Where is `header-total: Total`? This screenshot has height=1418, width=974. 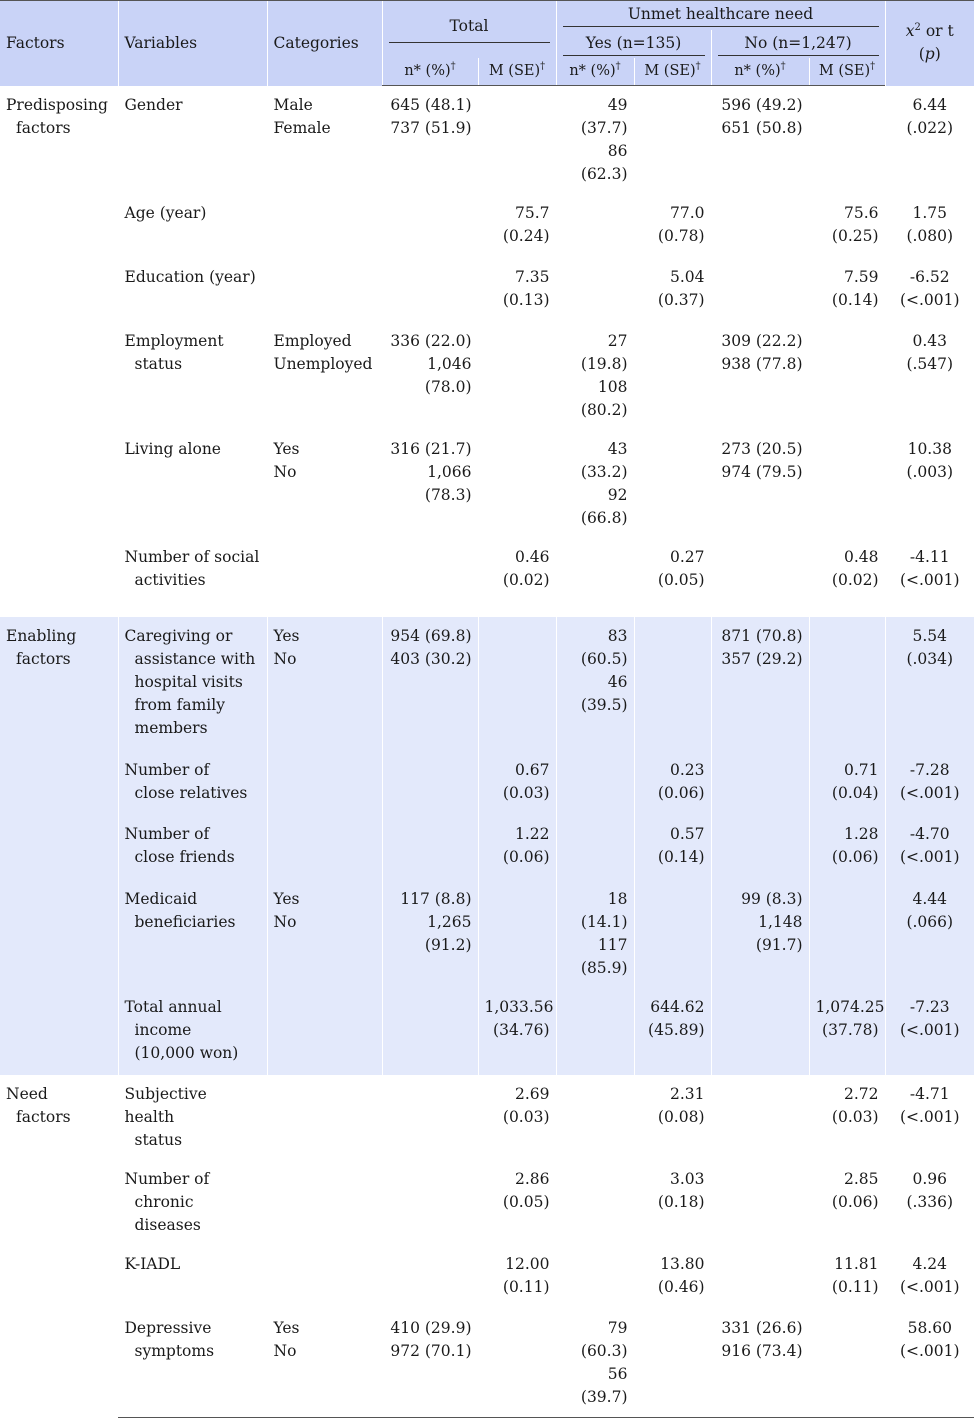 header-total: Total is located at coordinates (468, 29).